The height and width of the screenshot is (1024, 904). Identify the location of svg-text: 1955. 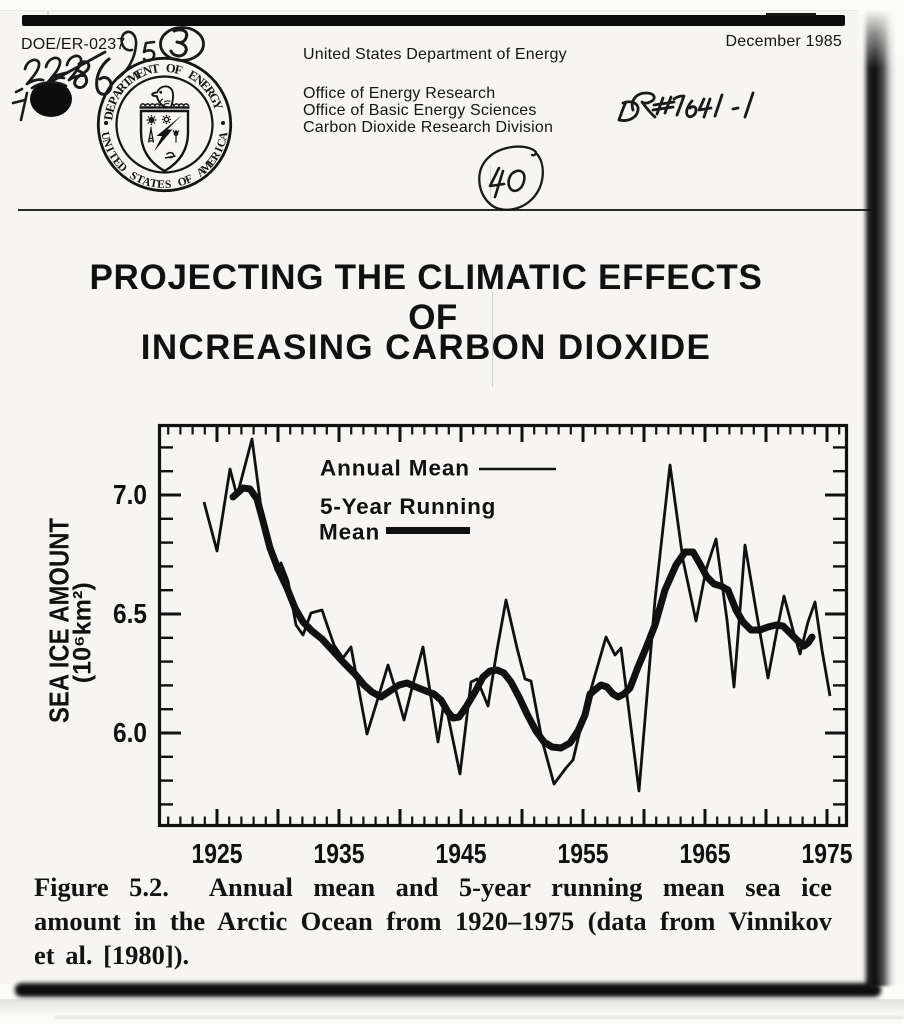
(583, 853).